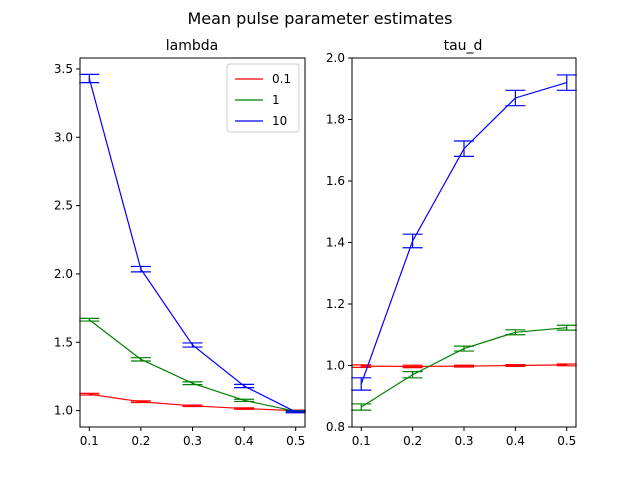  Describe the element at coordinates (335, 427) in the screenshot. I see `tau-d-y-tick-label: 0.8` at that location.